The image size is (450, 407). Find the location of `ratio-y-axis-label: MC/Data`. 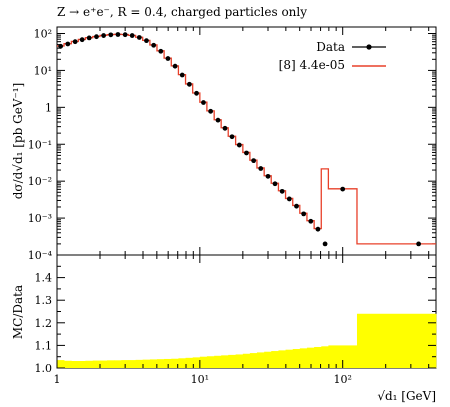

ratio-y-axis-label: MC/Data is located at coordinates (18, 312).